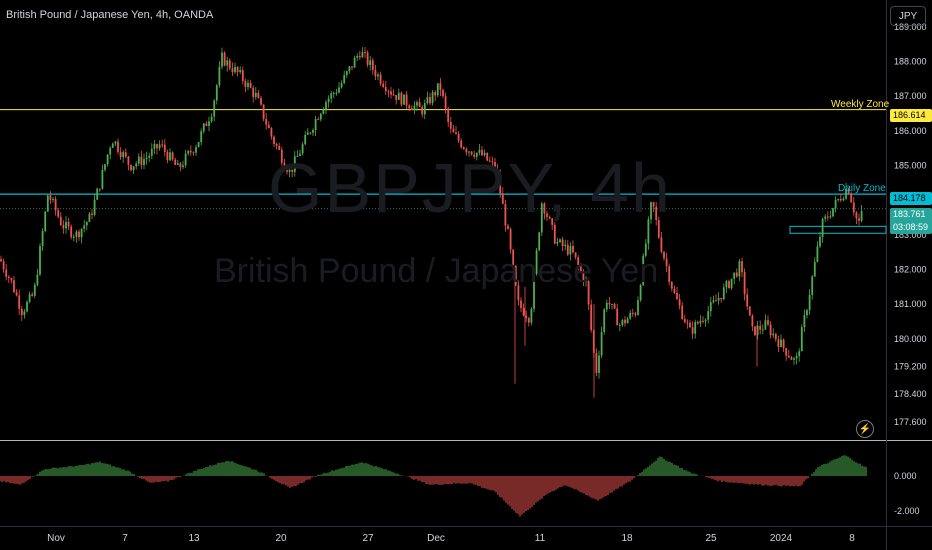  I want to click on price-tick-label: 177.600, so click(910, 422).